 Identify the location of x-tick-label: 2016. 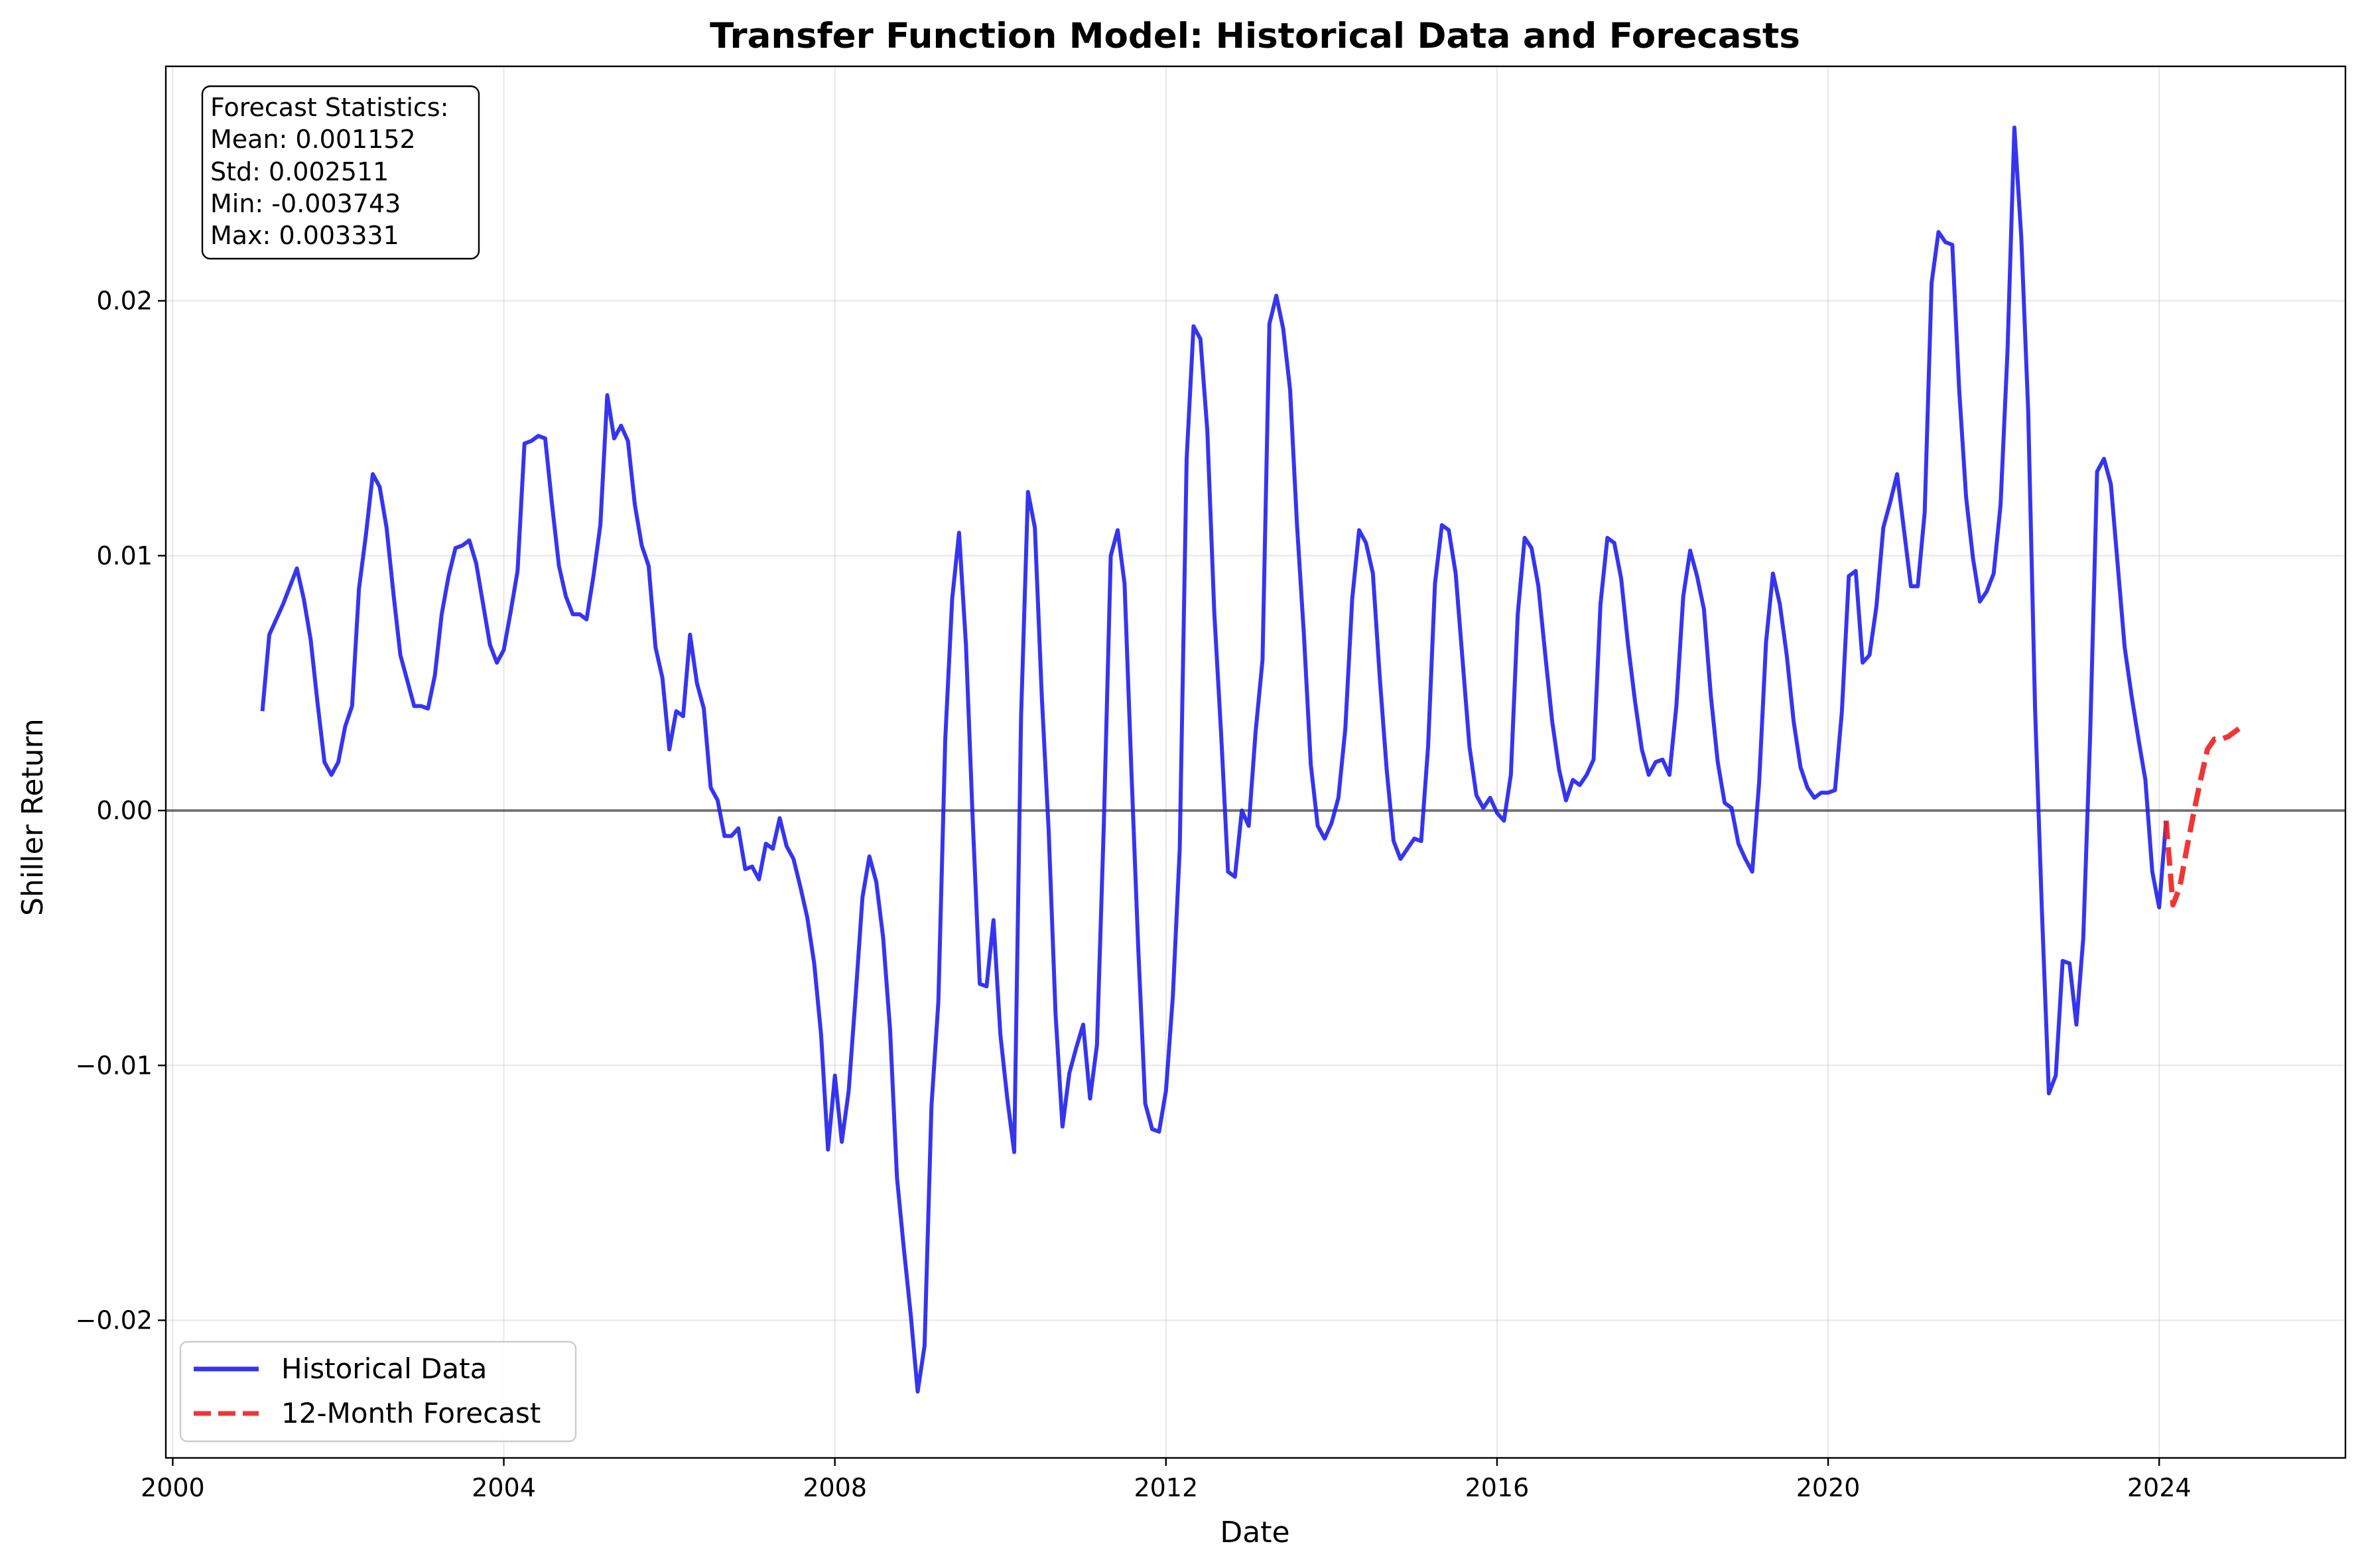
(1497, 1487).